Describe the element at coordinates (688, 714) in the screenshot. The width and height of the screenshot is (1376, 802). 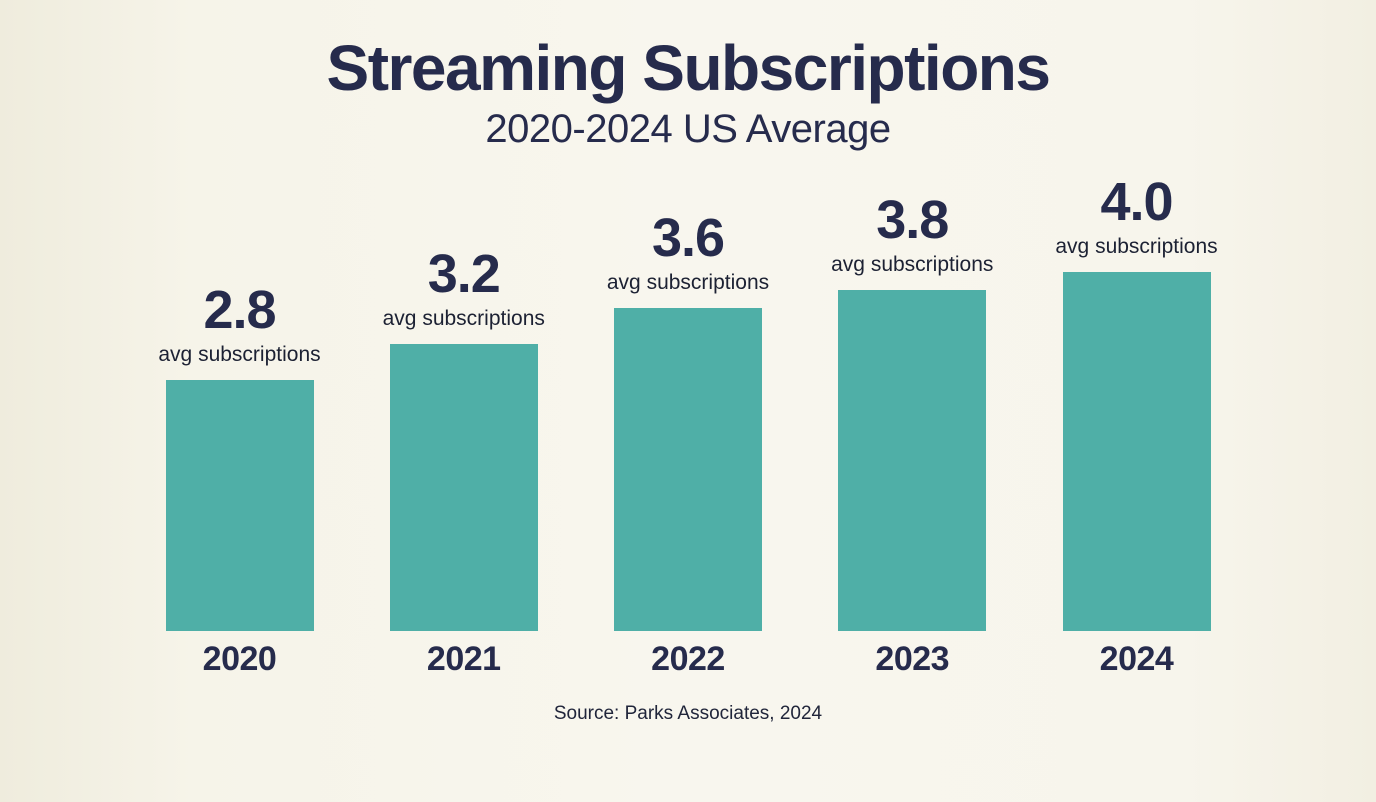
I see `source-attribution: Source: Parks Associates, 2024` at that location.